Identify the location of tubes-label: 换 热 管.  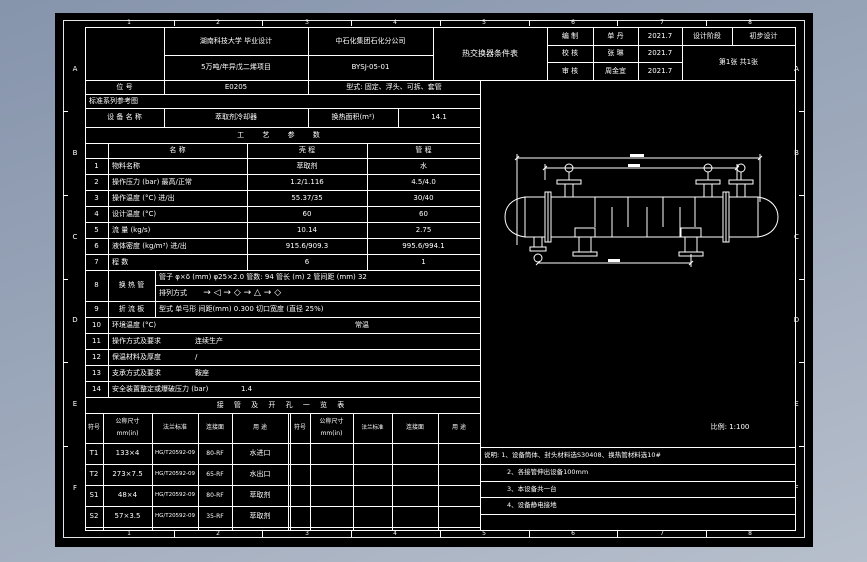
(131, 285).